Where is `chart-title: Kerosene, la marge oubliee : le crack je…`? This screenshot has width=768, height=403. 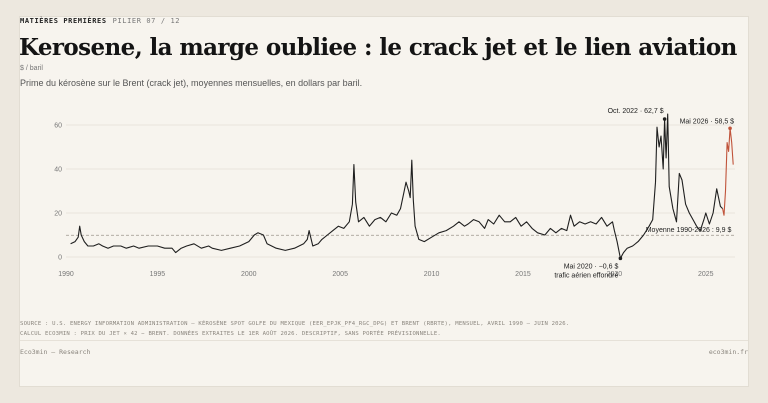 chart-title: Kerosene, la marge oubliee : le crack je… is located at coordinates (378, 47).